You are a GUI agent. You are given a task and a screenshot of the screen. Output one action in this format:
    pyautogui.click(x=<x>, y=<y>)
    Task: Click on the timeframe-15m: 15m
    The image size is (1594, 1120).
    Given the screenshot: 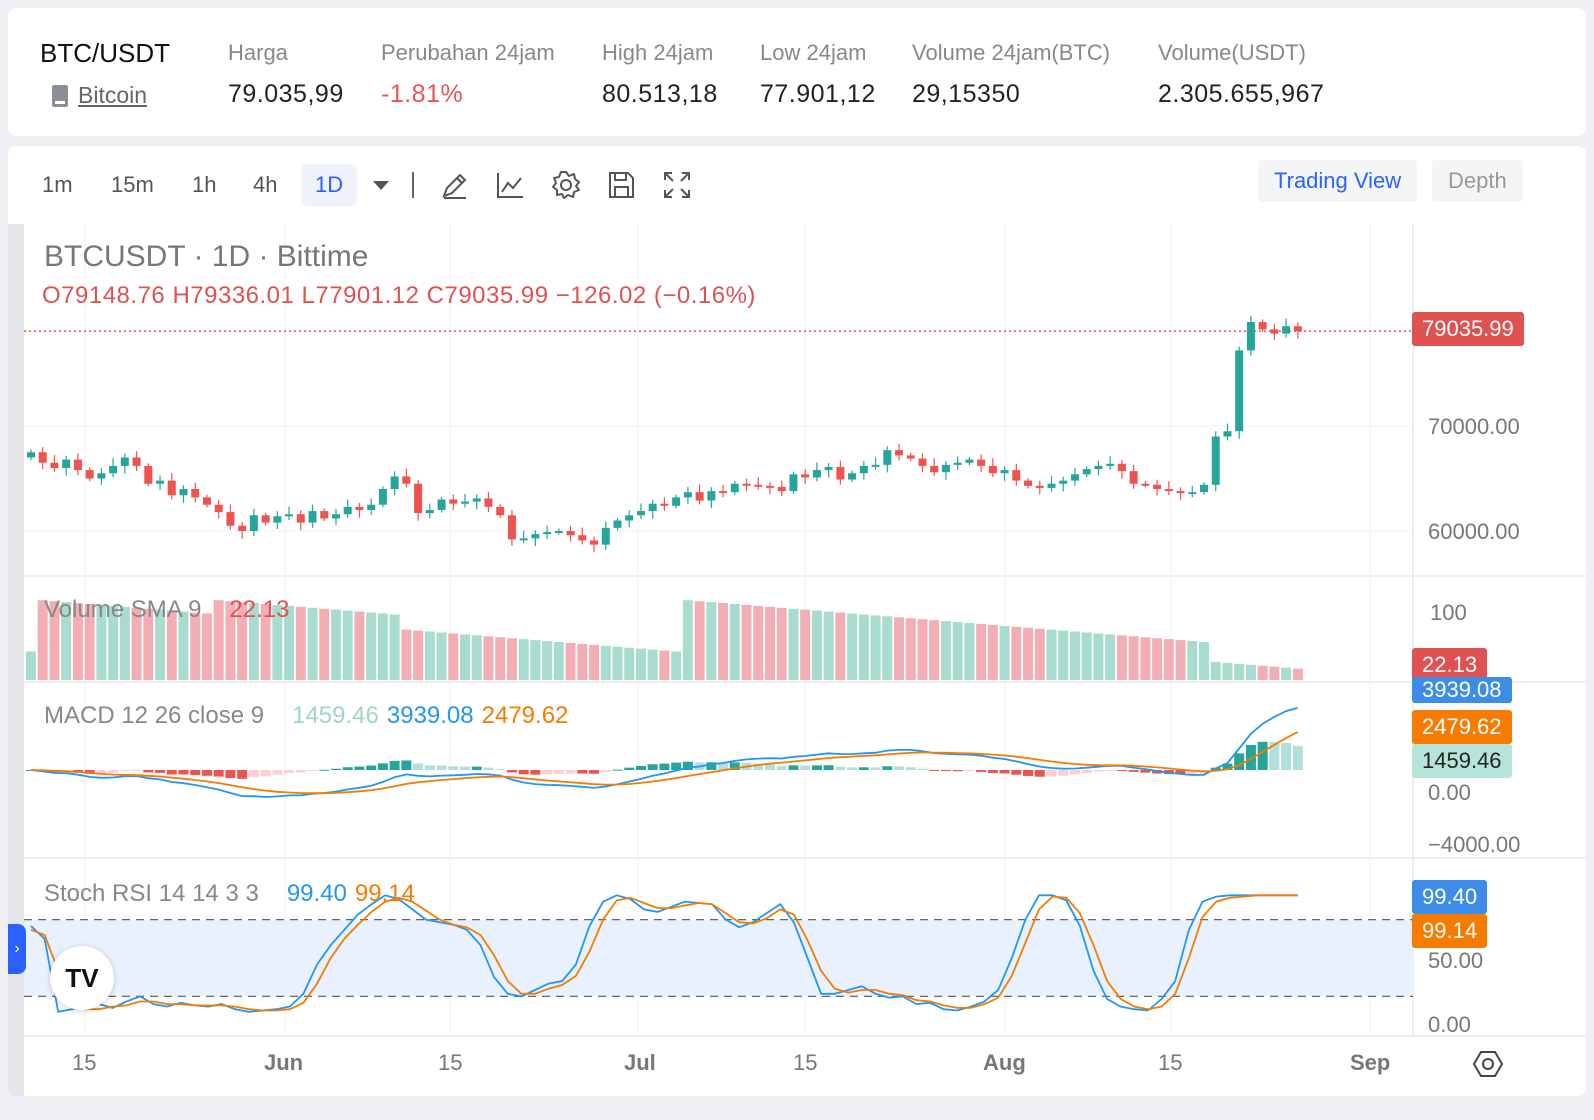 What is the action you would take?
    pyautogui.click(x=132, y=184)
    